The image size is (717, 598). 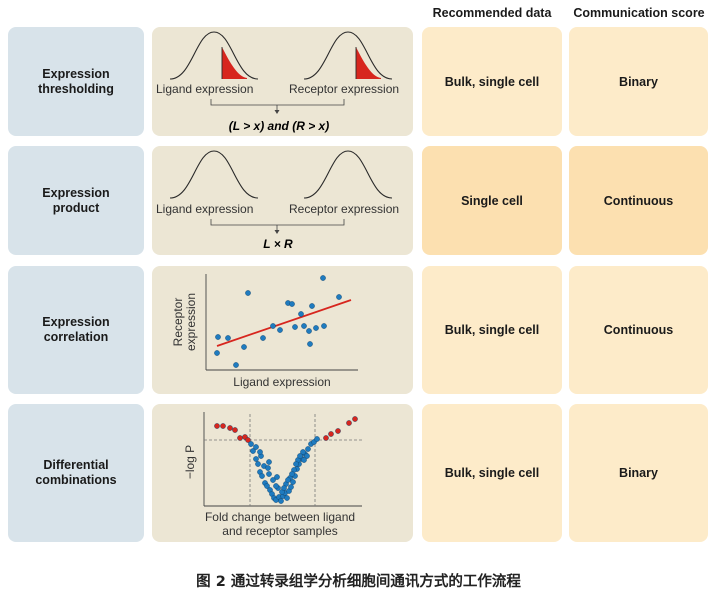 I want to click on receptor-threshold-area, so click(x=368, y=63).